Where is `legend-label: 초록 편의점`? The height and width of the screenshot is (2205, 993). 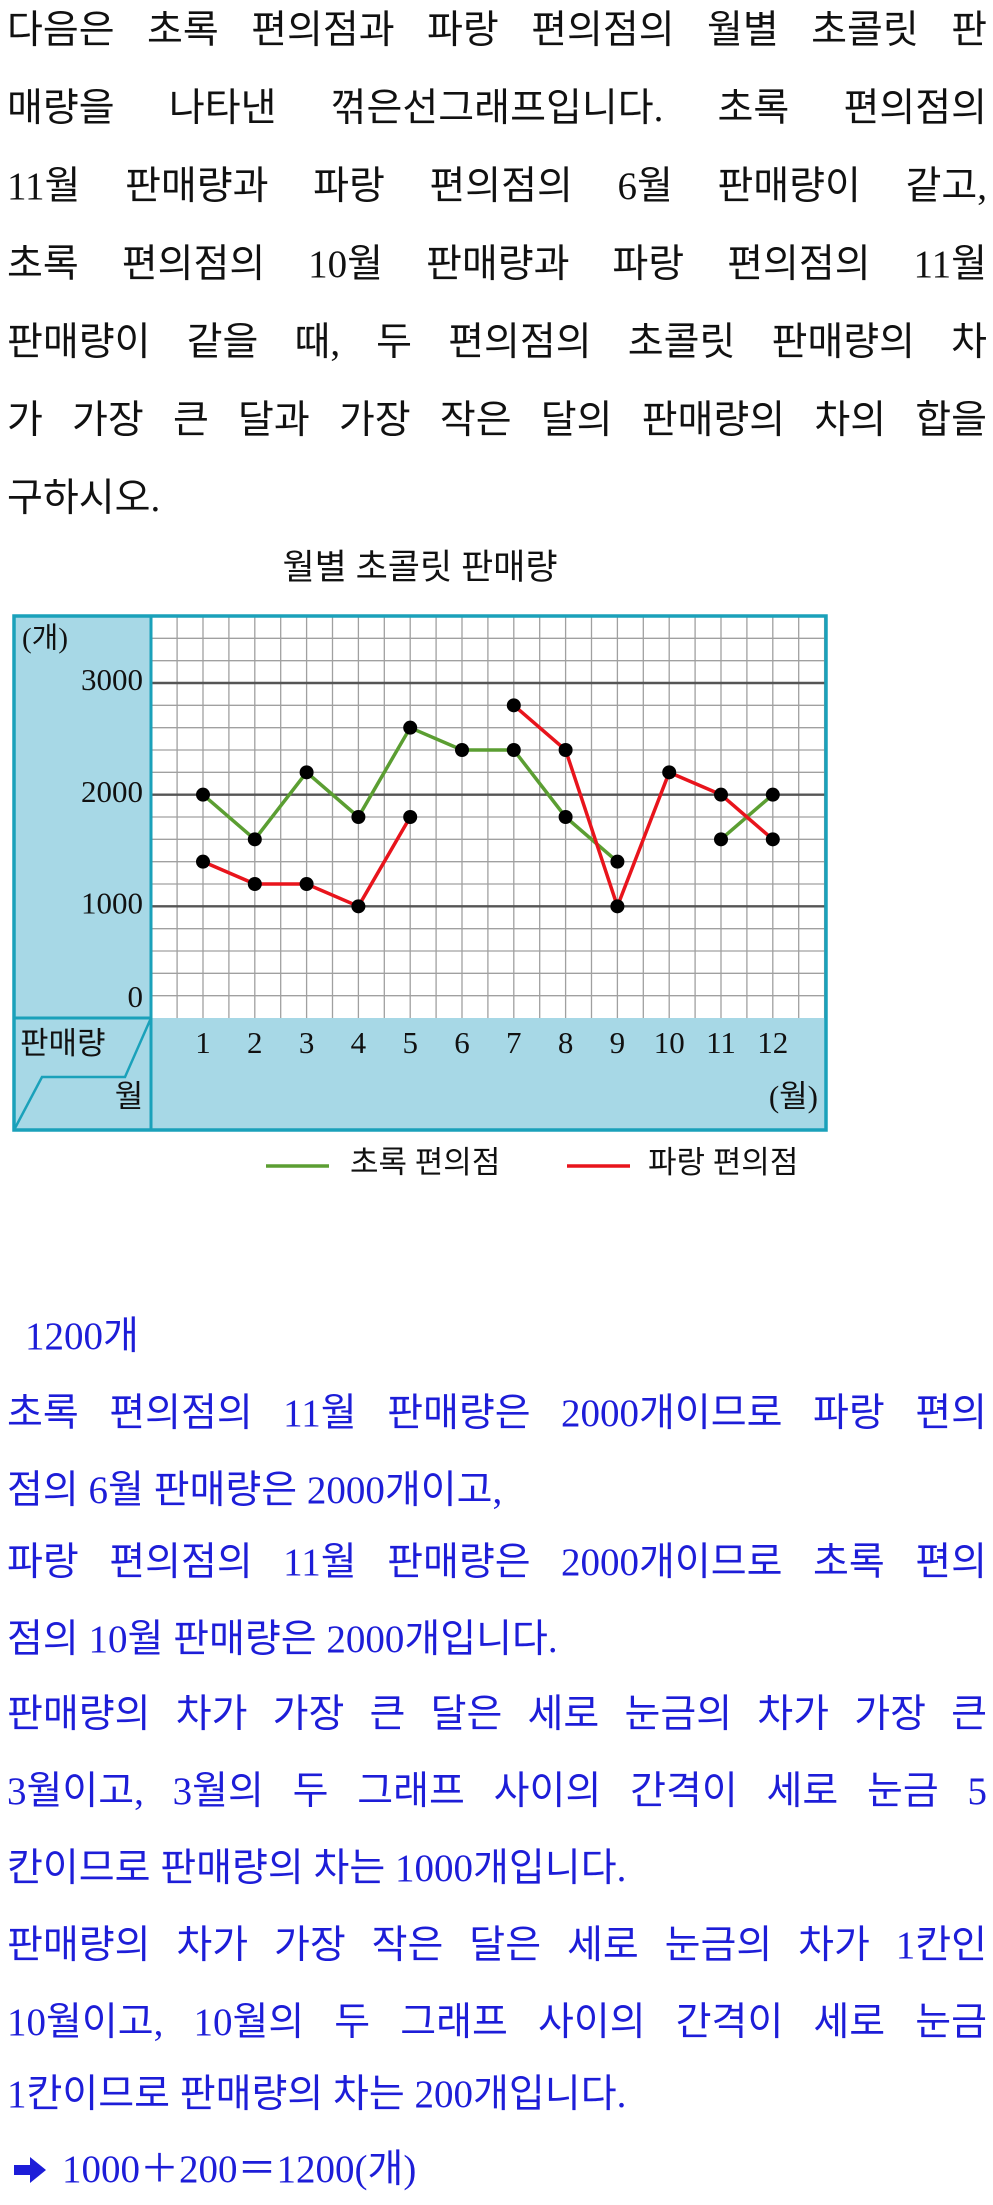 legend-label: 초록 편의점 is located at coordinates (425, 1162).